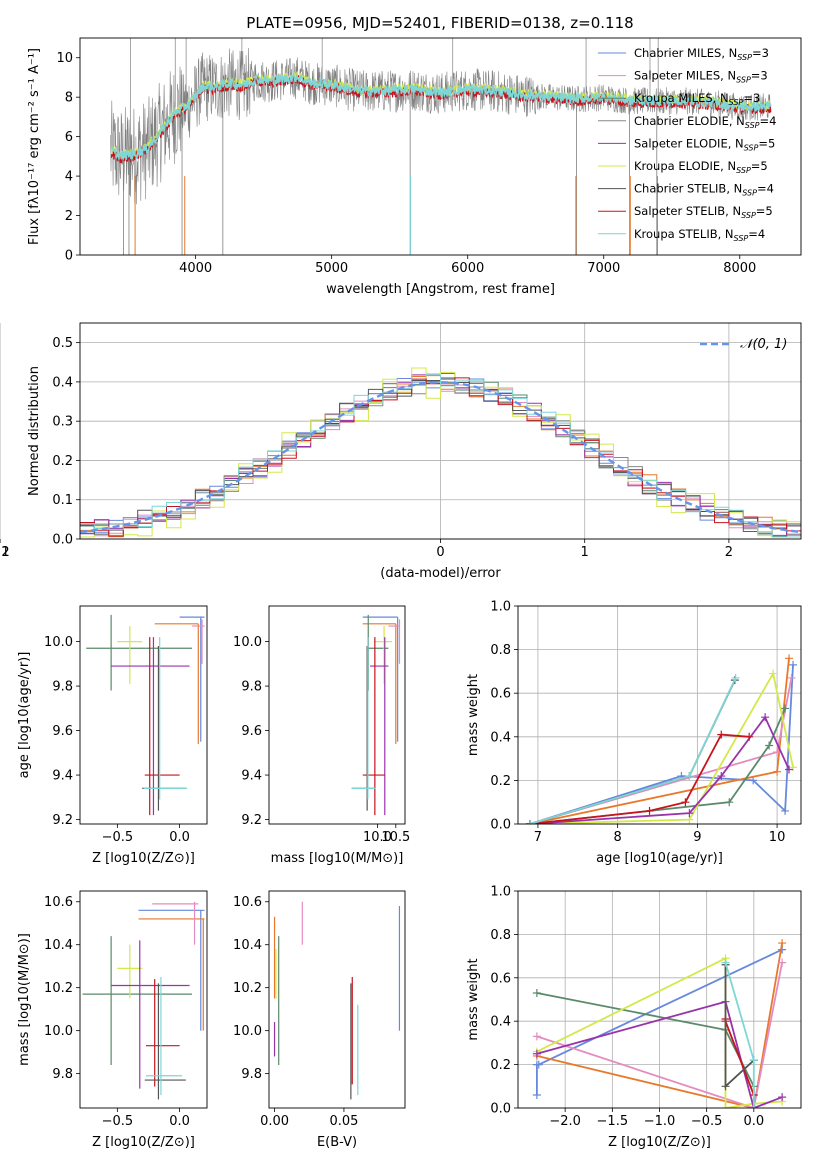  I want to click on legend: 𝒩(0, 1), so click(743, 344).